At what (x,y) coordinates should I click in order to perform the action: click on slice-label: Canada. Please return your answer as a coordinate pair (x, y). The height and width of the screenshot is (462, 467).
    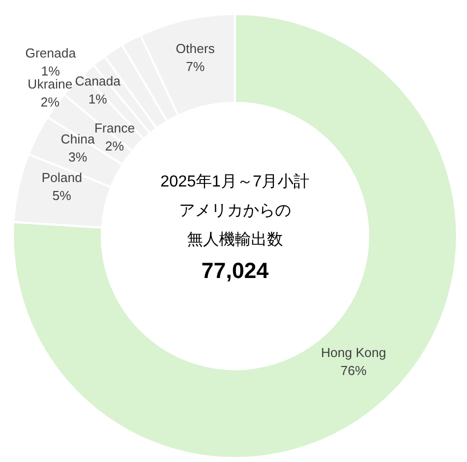
    Looking at the image, I should click on (98, 80).